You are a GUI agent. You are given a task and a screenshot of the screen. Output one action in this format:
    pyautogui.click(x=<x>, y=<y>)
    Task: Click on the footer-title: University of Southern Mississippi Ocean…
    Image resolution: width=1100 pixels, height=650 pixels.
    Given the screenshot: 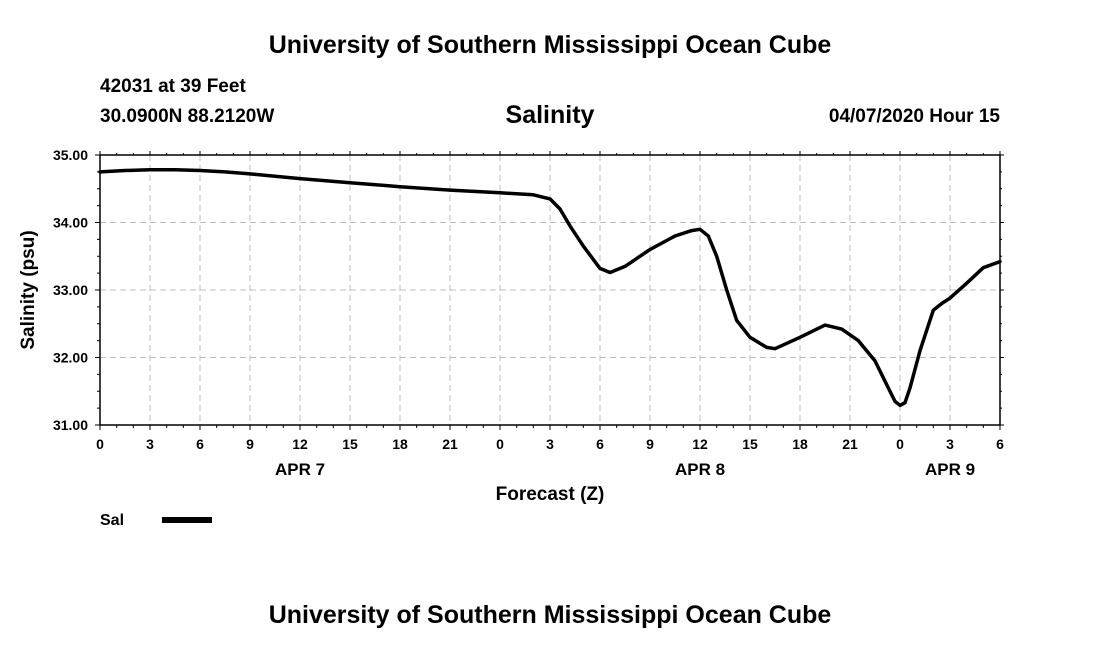 What is the action you would take?
    pyautogui.click(x=550, y=615)
    